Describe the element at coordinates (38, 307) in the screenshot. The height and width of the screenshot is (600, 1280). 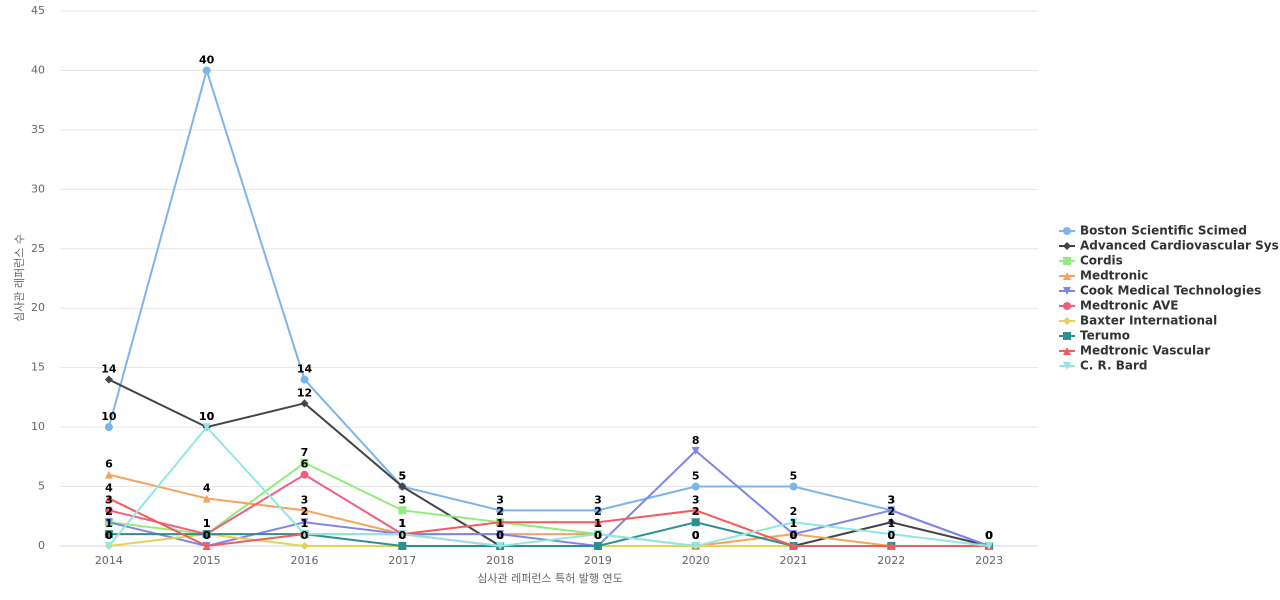
I see `y-tick-label: 20` at that location.